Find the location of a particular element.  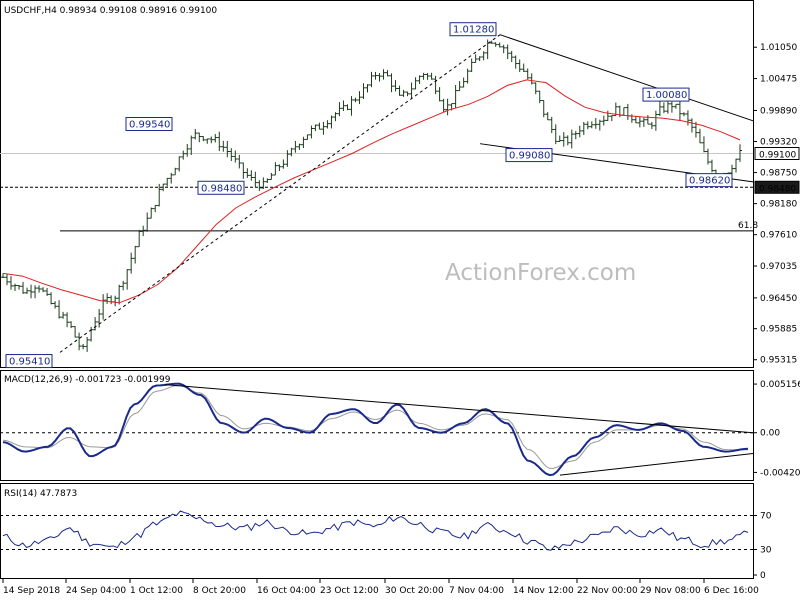

y-tick-label: 0.96450 is located at coordinates (778, 299).